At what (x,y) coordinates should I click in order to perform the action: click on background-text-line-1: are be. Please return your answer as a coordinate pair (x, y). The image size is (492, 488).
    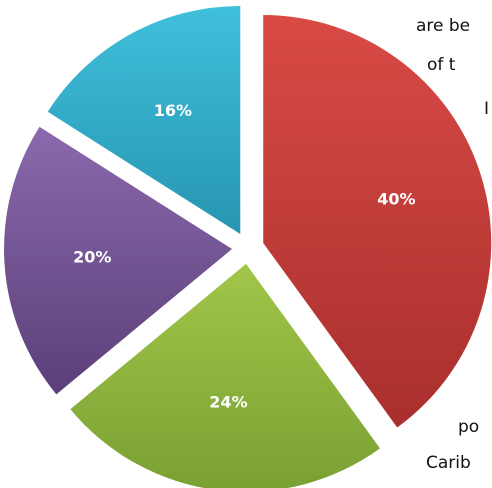
    Looking at the image, I should click on (443, 26).